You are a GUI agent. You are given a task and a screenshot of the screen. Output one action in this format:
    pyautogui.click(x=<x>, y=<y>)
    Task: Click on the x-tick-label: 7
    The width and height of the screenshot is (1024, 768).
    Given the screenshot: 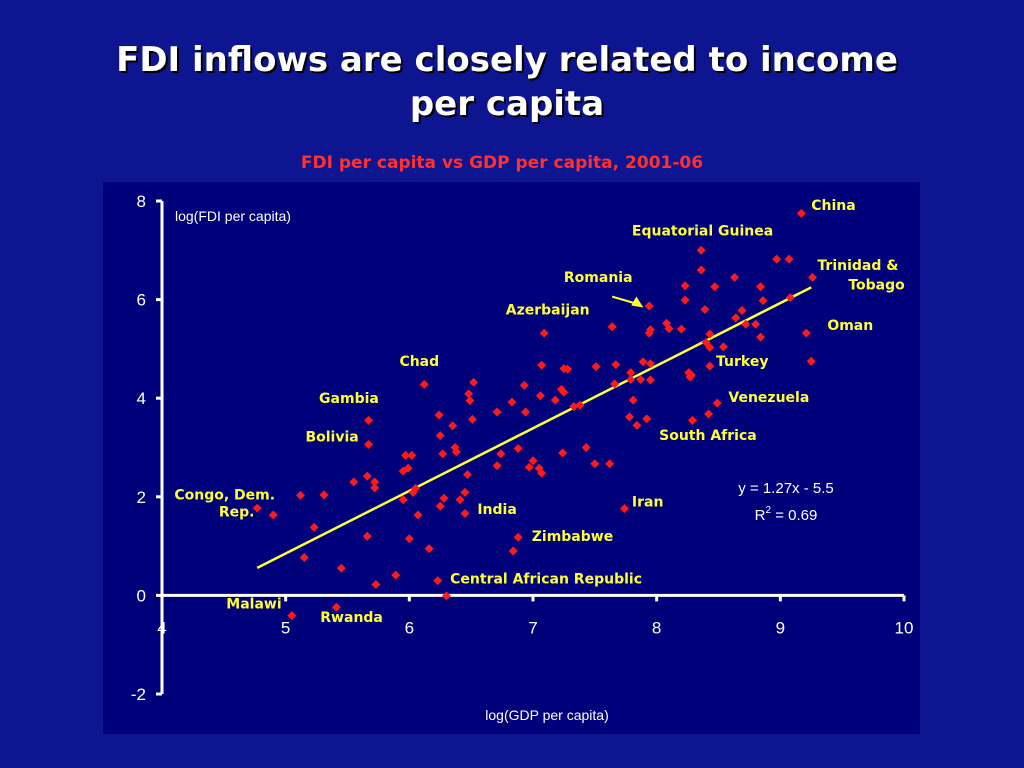 What is the action you would take?
    pyautogui.click(x=532, y=627)
    